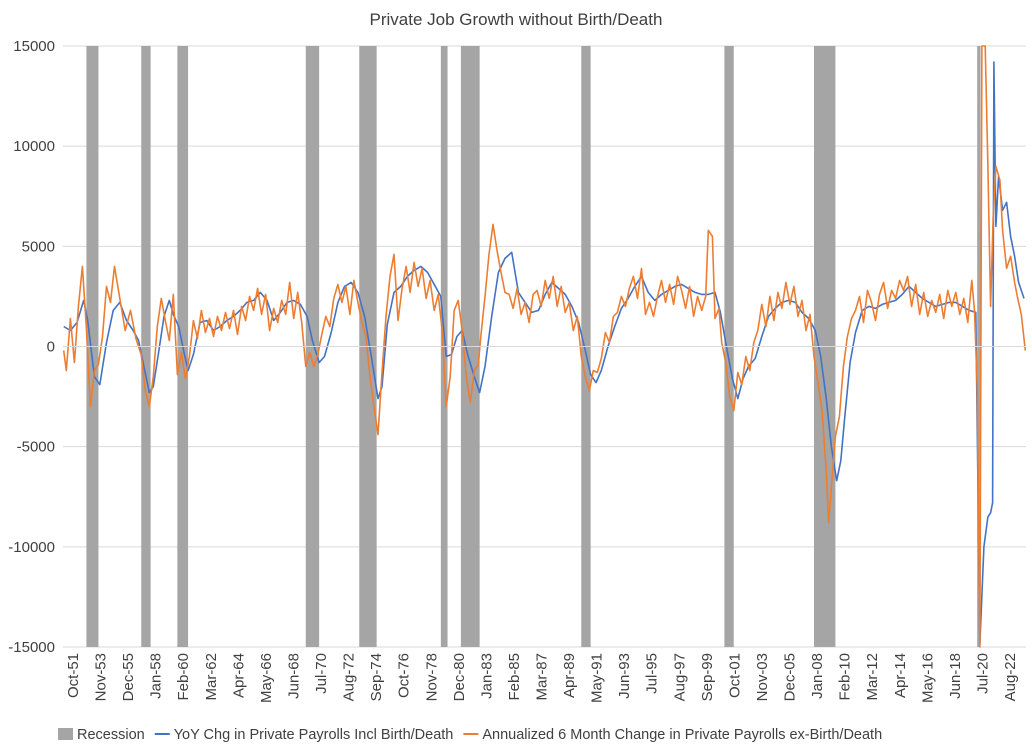  Describe the element at coordinates (51, 347) in the screenshot. I see `y-tick-label: 0` at that location.